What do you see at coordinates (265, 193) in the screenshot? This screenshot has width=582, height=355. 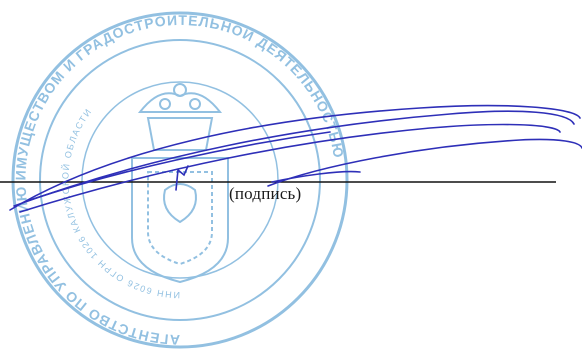 I see `signature-caption: (подпись)` at bounding box center [265, 193].